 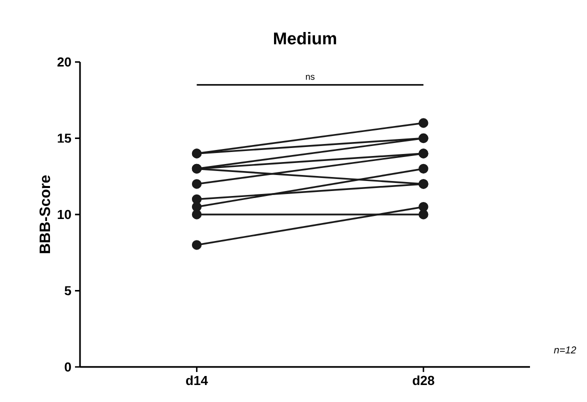 I want to click on x-tick-label: d28, so click(x=423, y=381).